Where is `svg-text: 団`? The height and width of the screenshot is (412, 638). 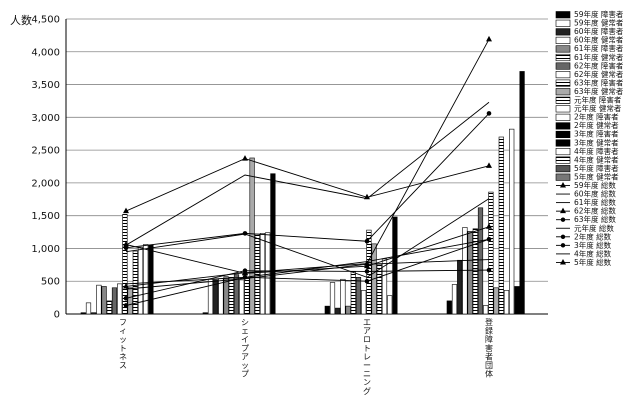 svg-text: 団 is located at coordinates (489, 365).